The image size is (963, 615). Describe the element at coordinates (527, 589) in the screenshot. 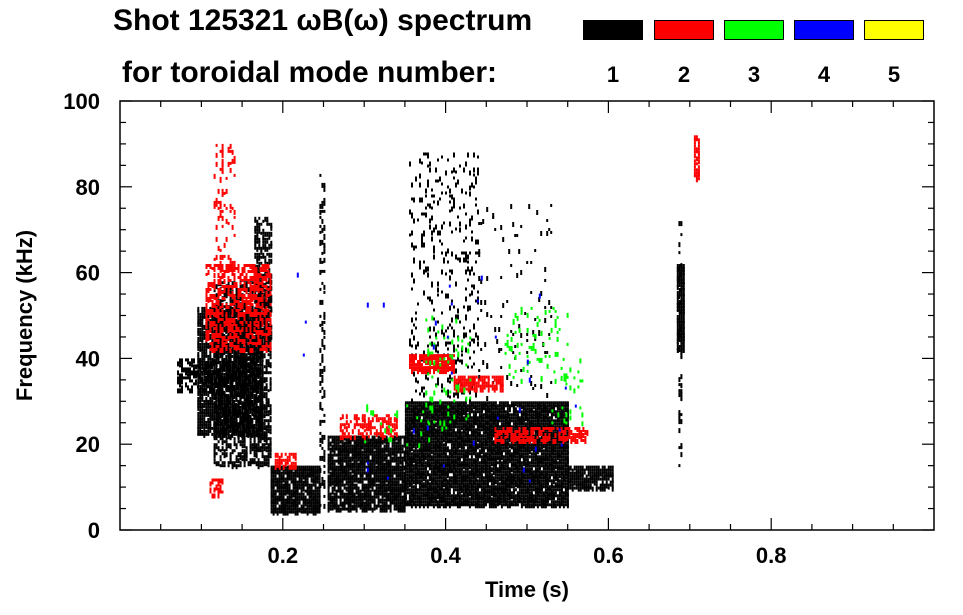

I see `x-axis-label: Time (s)` at that location.